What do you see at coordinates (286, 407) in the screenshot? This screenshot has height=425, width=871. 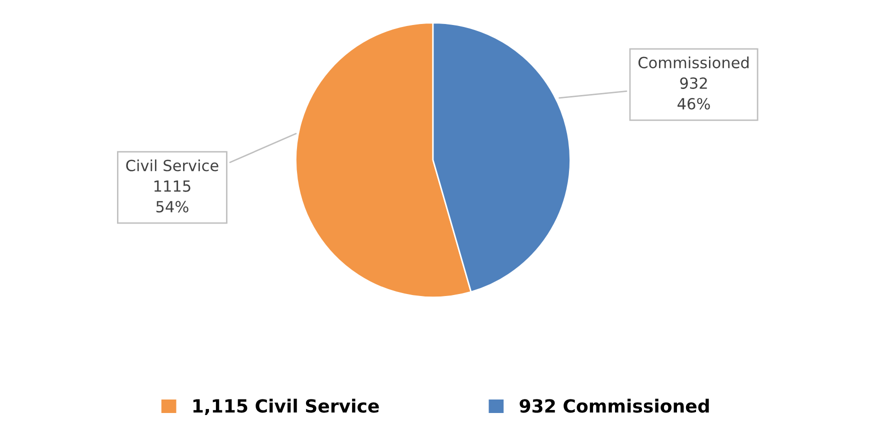 I see `legend-label: 1,115 Civil Service` at bounding box center [286, 407].